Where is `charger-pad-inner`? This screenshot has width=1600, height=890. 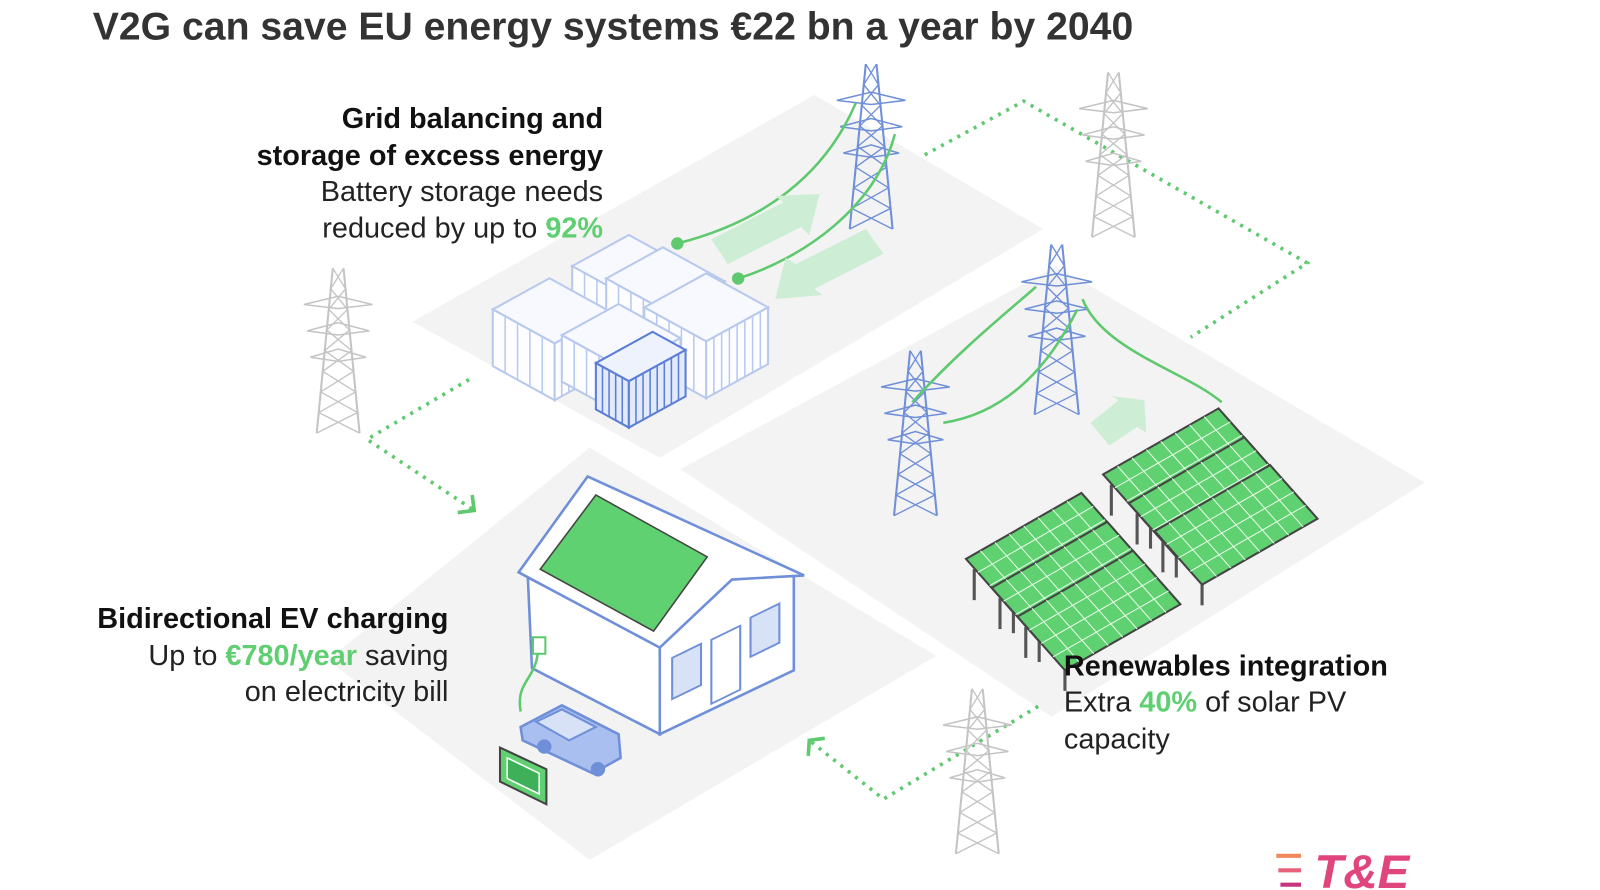
charger-pad-inner is located at coordinates (523, 776).